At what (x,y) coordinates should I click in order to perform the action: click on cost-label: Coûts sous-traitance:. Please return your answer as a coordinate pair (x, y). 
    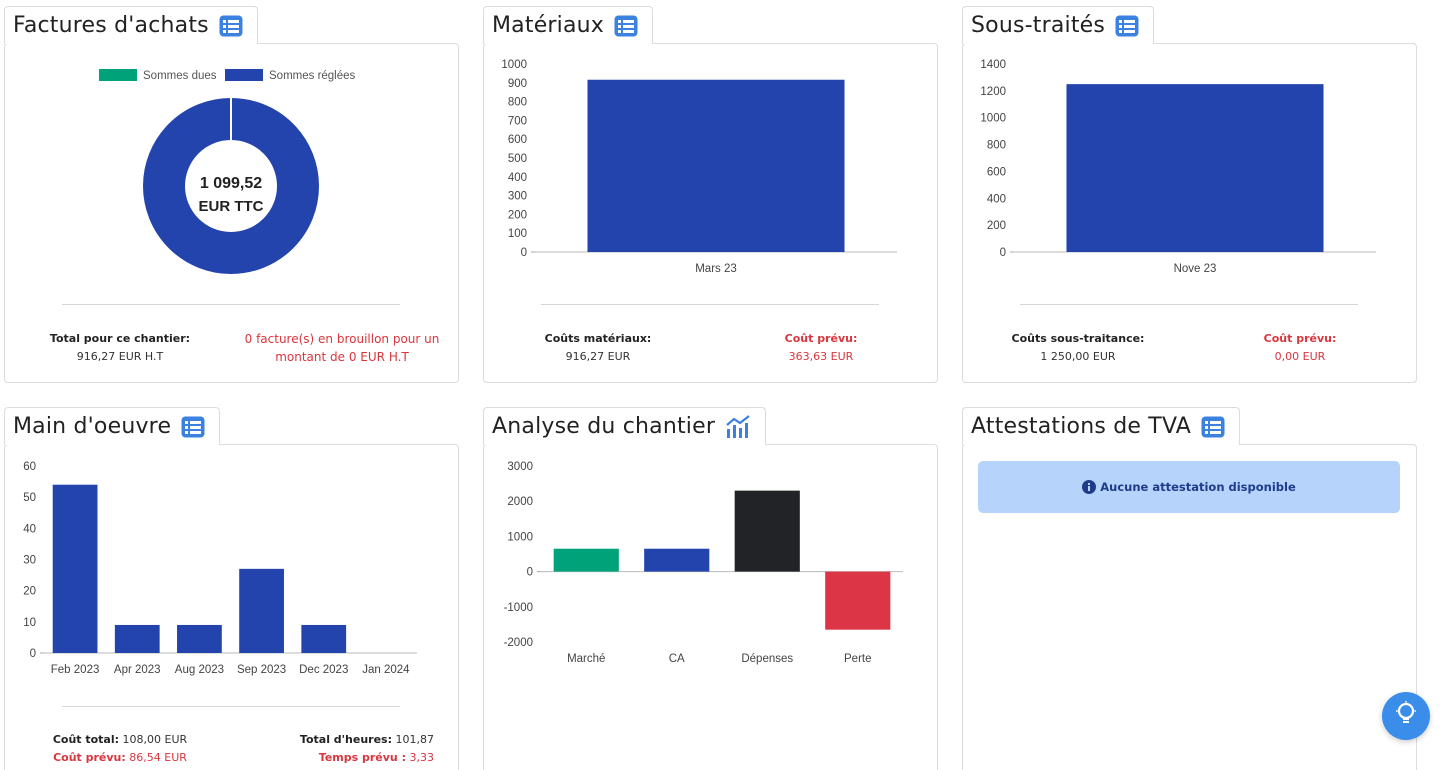
    Looking at the image, I should click on (1078, 338).